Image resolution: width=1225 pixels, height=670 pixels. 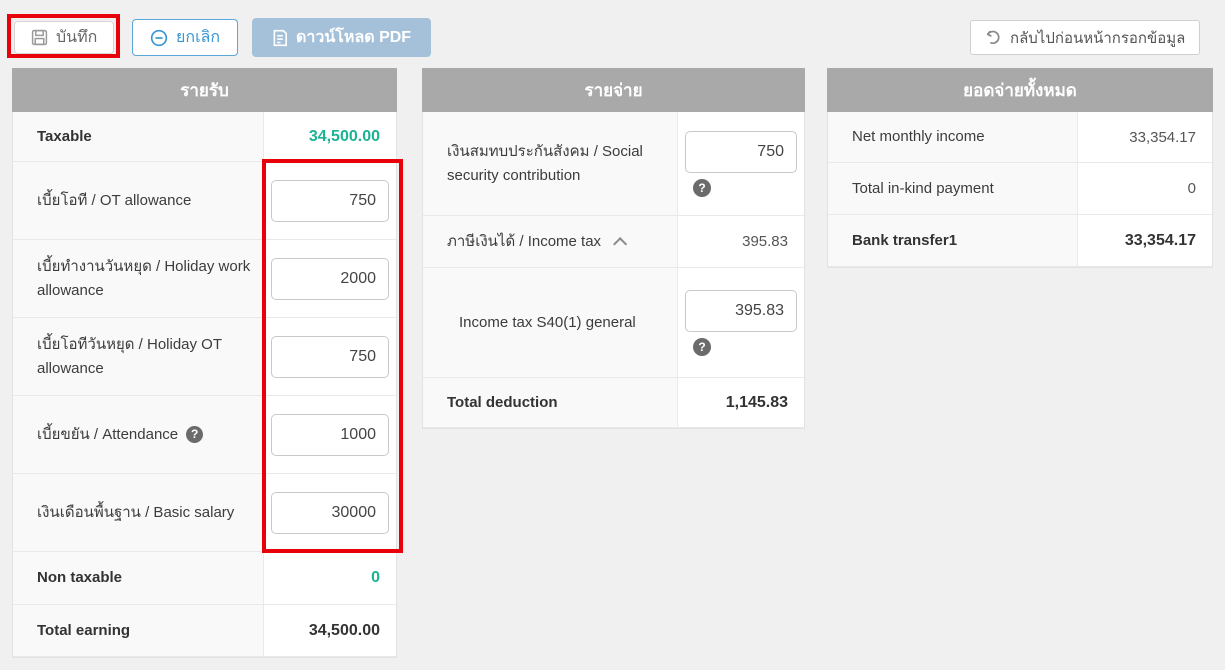 I want to click on net-monthly-income-value: 33,354.17, so click(x=1145, y=137).